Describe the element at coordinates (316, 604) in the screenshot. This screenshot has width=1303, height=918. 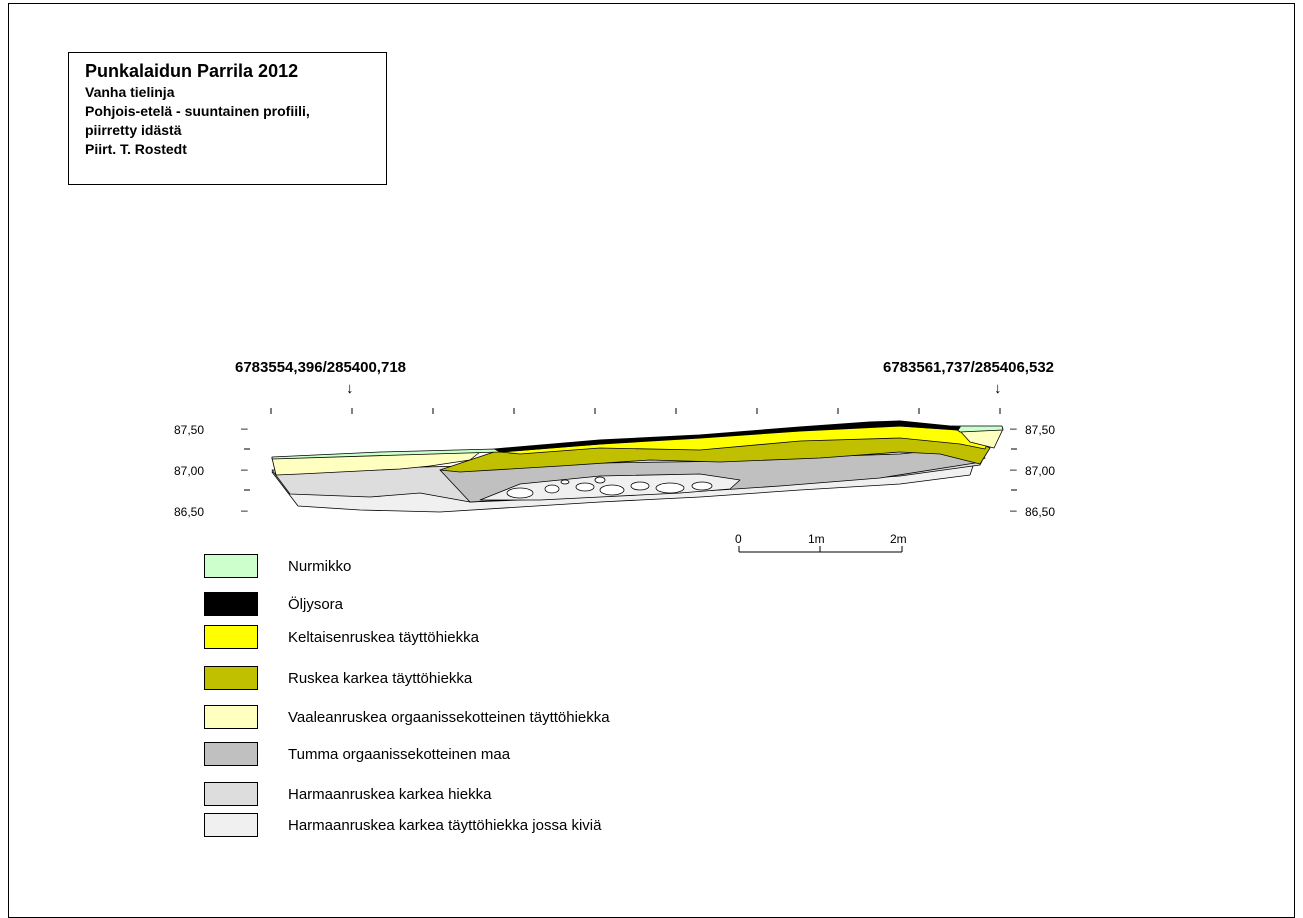
I see `legend-label: Öljysora` at that location.